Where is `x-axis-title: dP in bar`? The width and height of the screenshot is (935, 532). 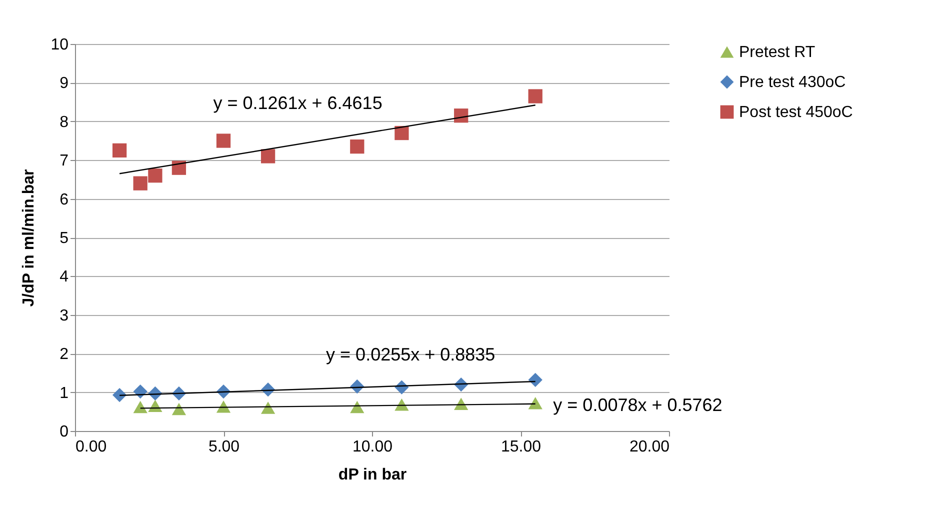
x-axis-title: dP in bar is located at coordinates (372, 475).